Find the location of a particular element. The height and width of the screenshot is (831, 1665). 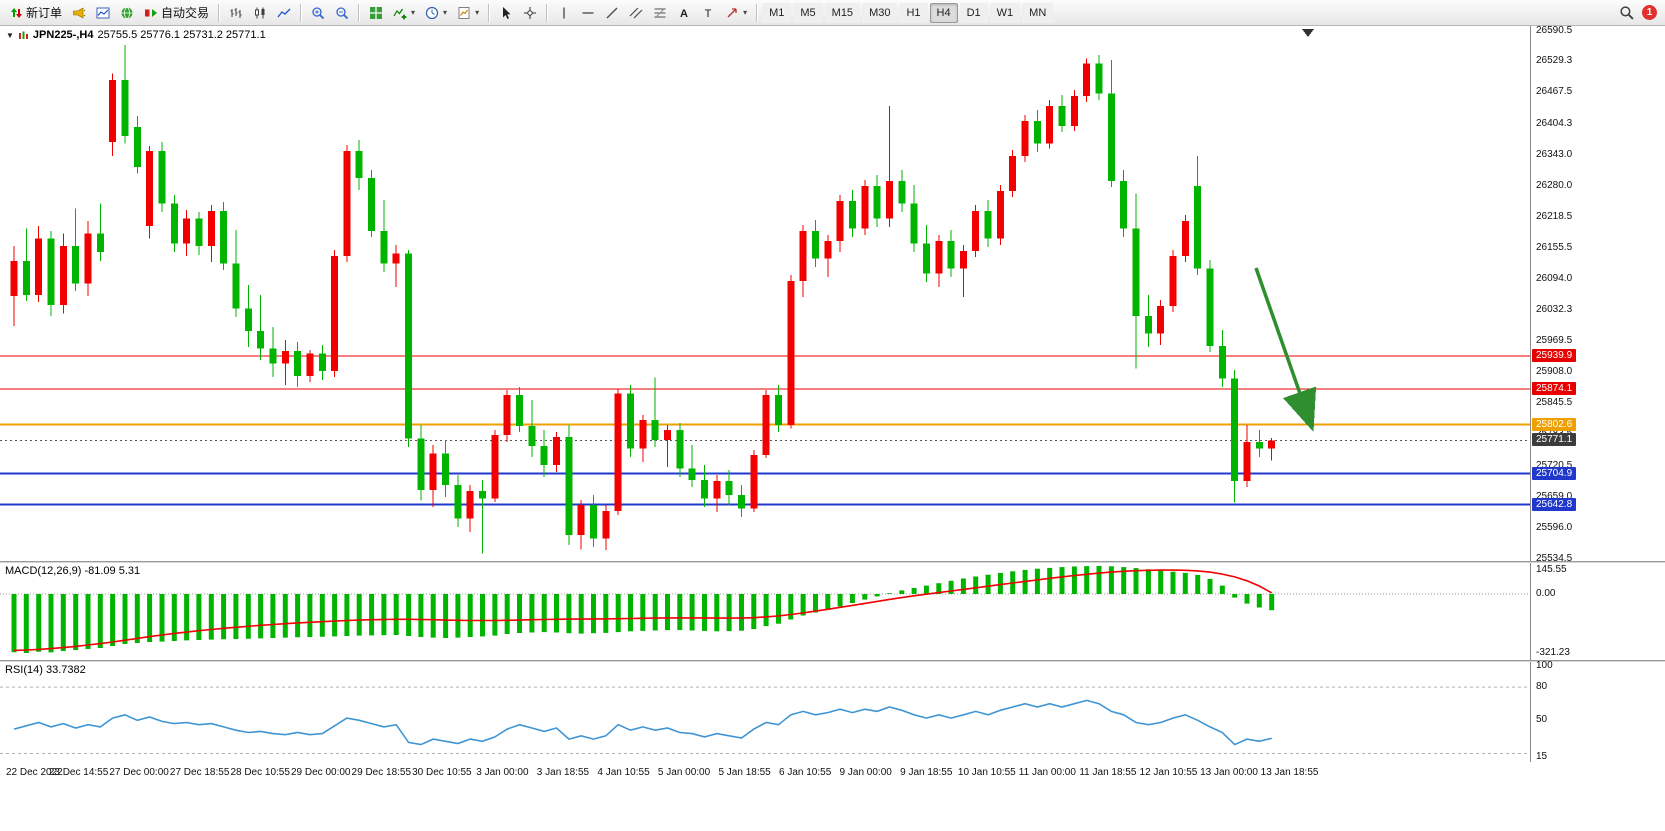

zoom-in-button is located at coordinates (317, 12).